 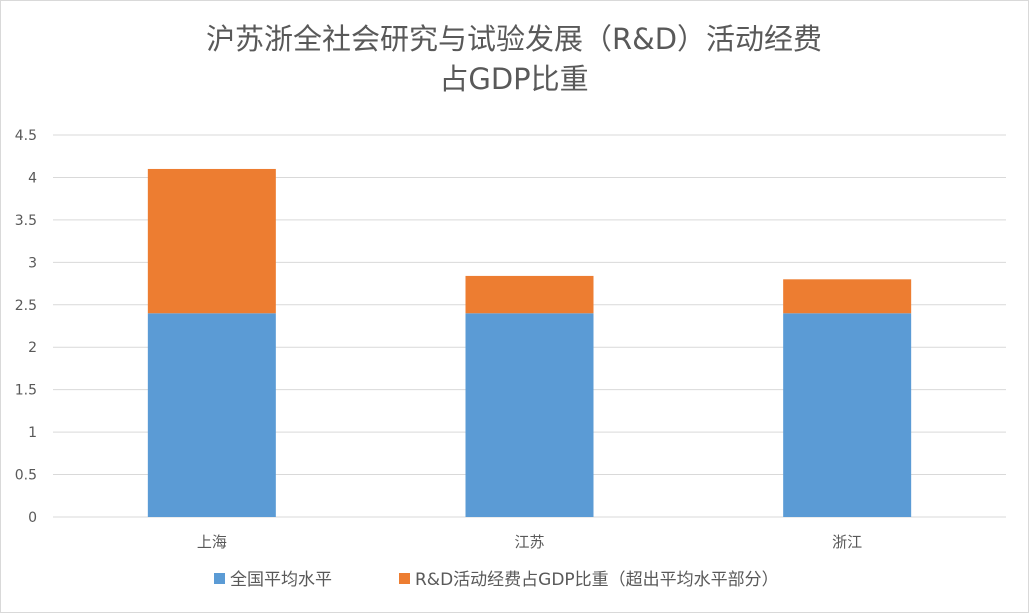 I want to click on x-category-label: 浙江, so click(x=847, y=542).